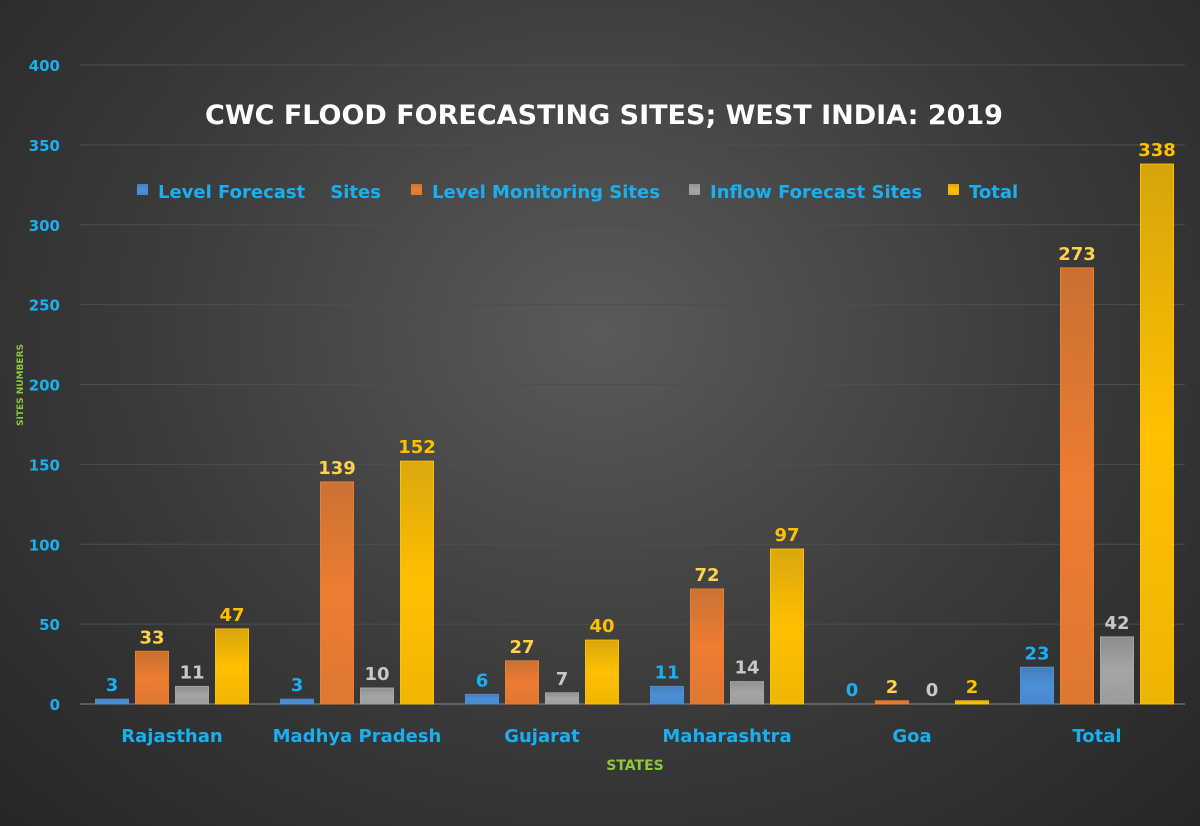 The image size is (1200, 826). Describe the element at coordinates (44, 146) in the screenshot. I see `y-tick-label: 350` at that location.